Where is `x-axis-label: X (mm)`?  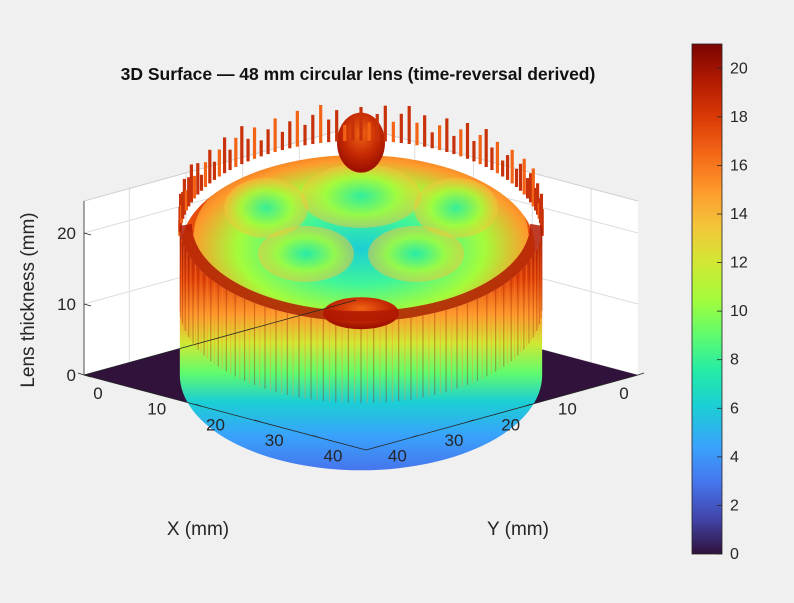 x-axis-label: X (mm) is located at coordinates (198, 529).